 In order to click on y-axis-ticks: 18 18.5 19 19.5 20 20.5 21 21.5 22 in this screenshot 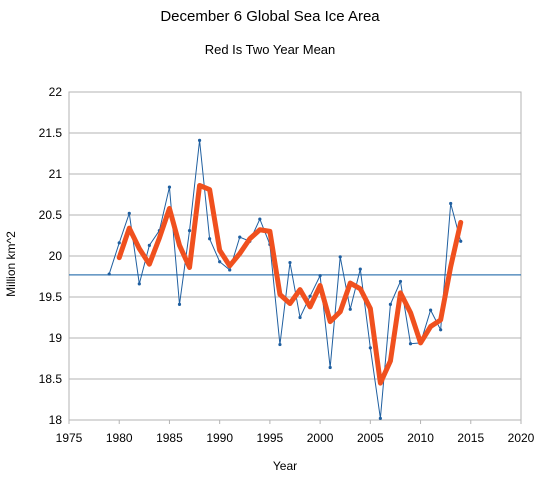, I will do `click(51, 256)`.